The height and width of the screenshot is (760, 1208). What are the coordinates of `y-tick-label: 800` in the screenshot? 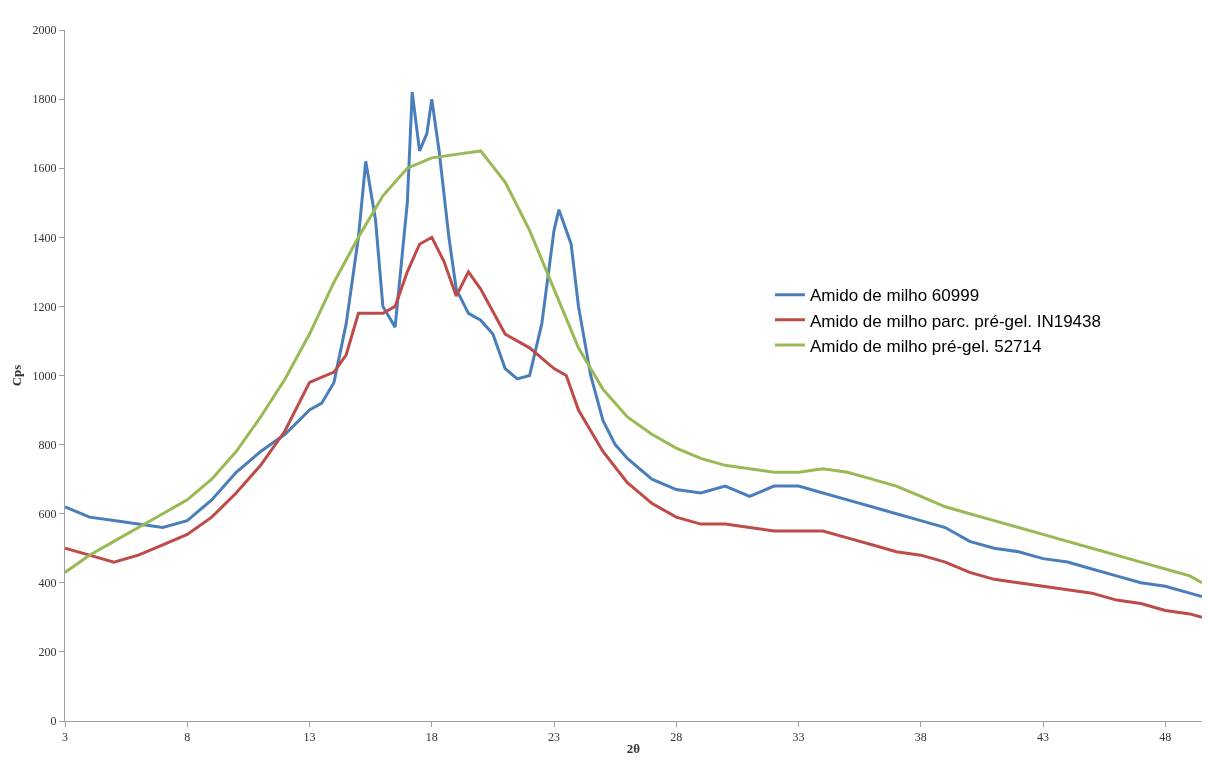 It's located at (47, 444).